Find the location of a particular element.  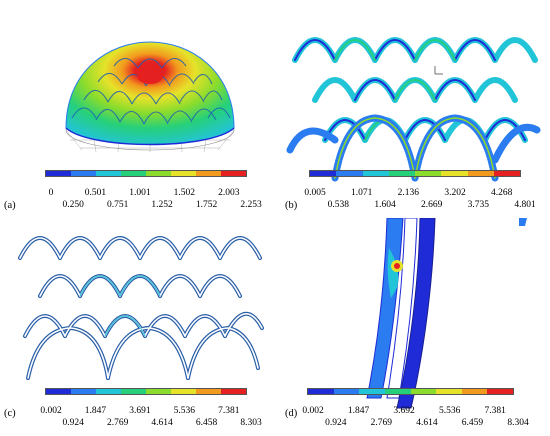

tick-label: 2.003 is located at coordinates (229, 193).